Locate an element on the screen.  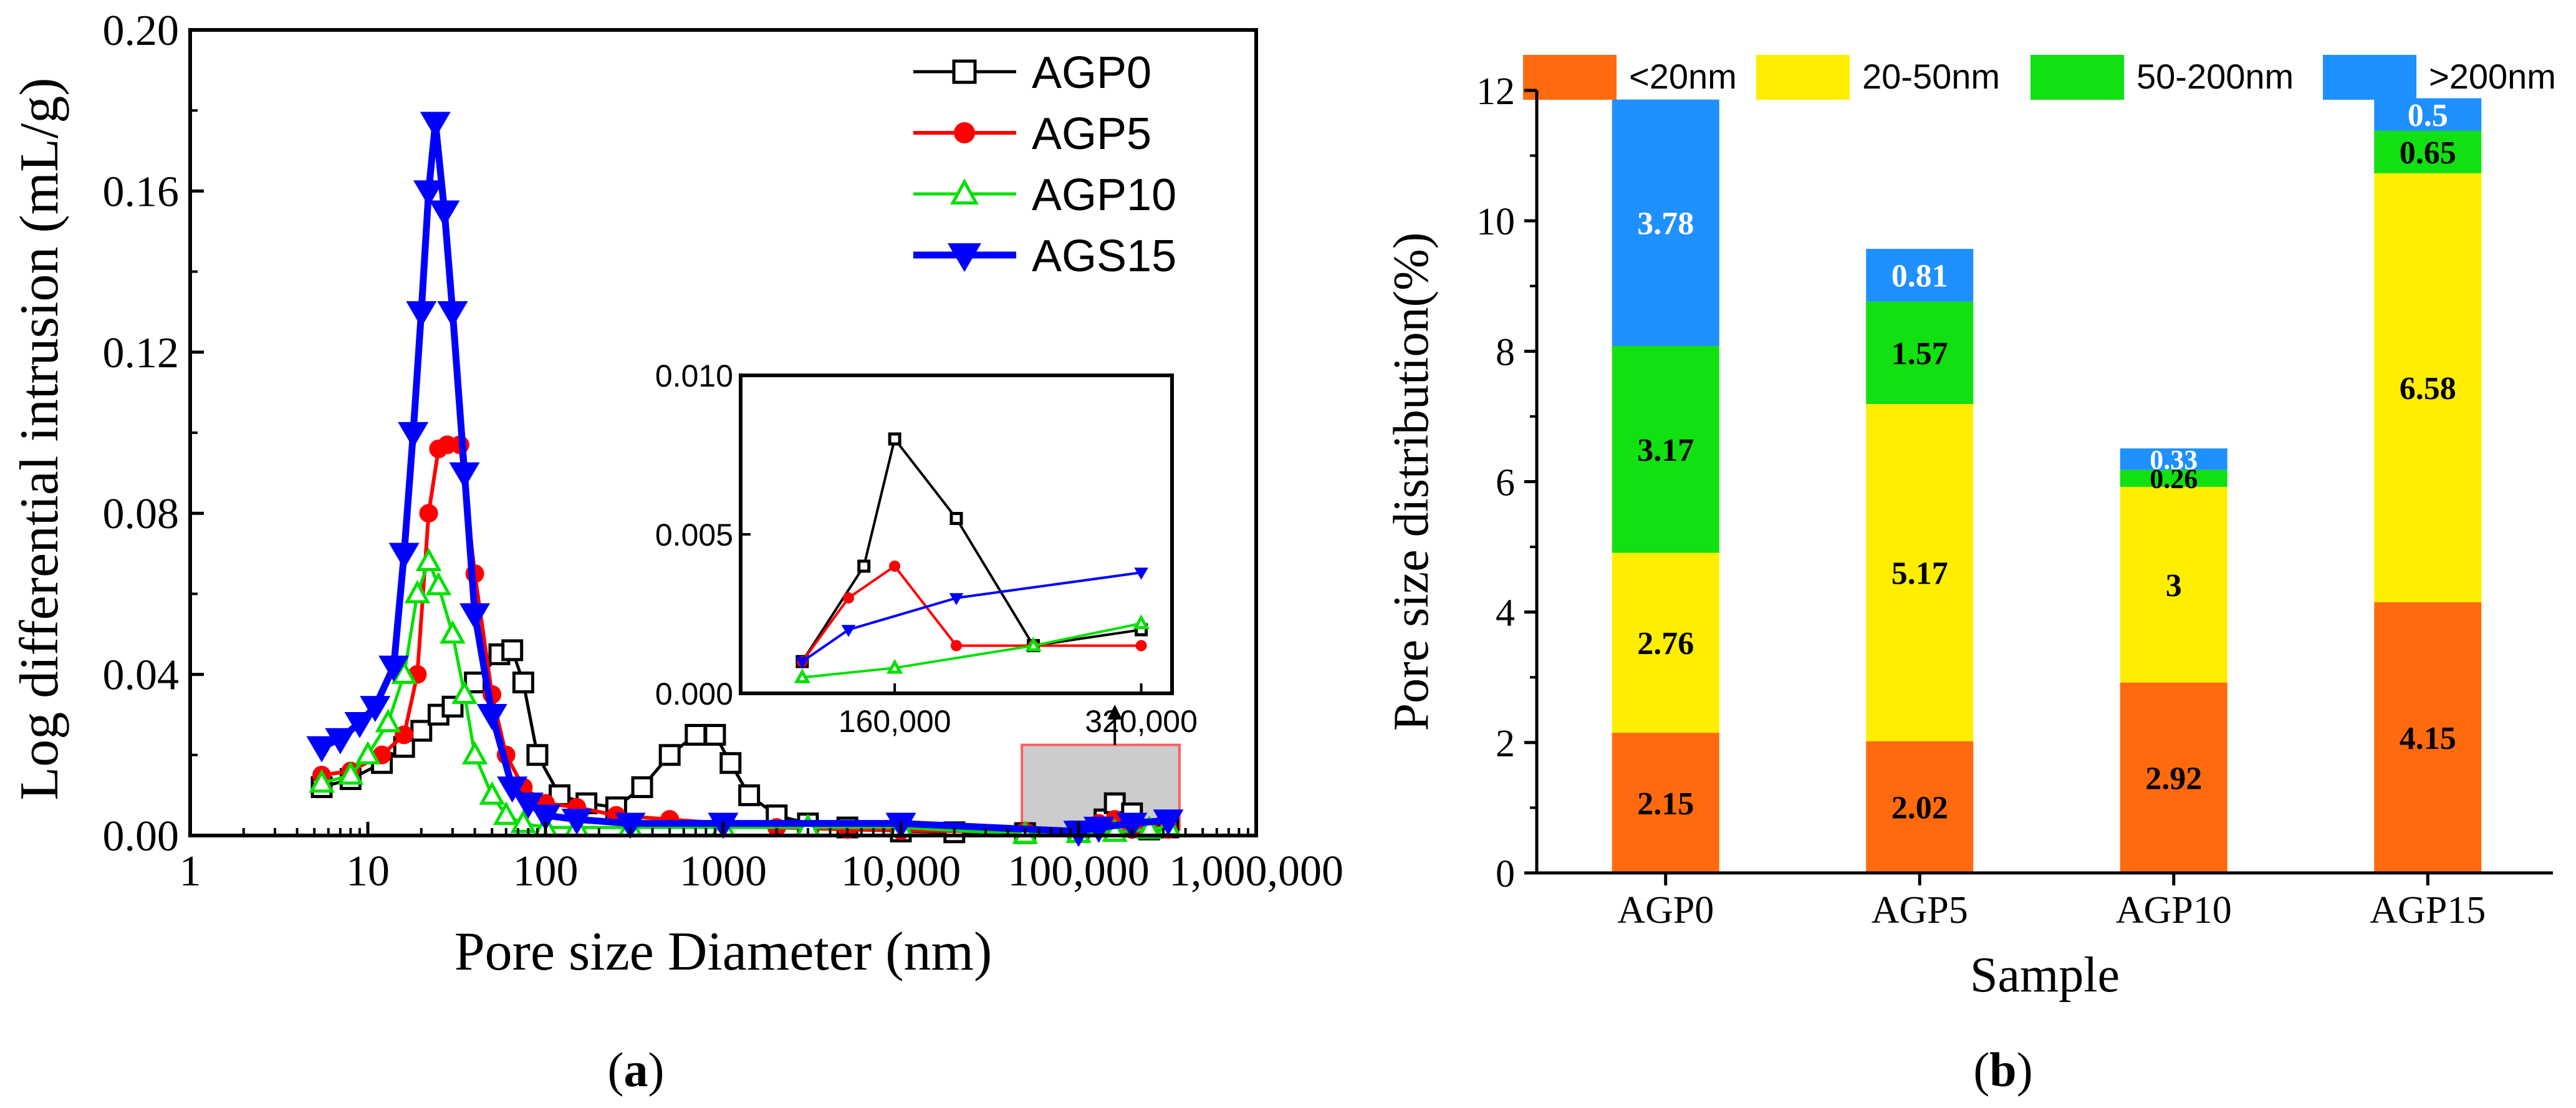
inset-data-point-ags15 is located at coordinates (1141, 573).